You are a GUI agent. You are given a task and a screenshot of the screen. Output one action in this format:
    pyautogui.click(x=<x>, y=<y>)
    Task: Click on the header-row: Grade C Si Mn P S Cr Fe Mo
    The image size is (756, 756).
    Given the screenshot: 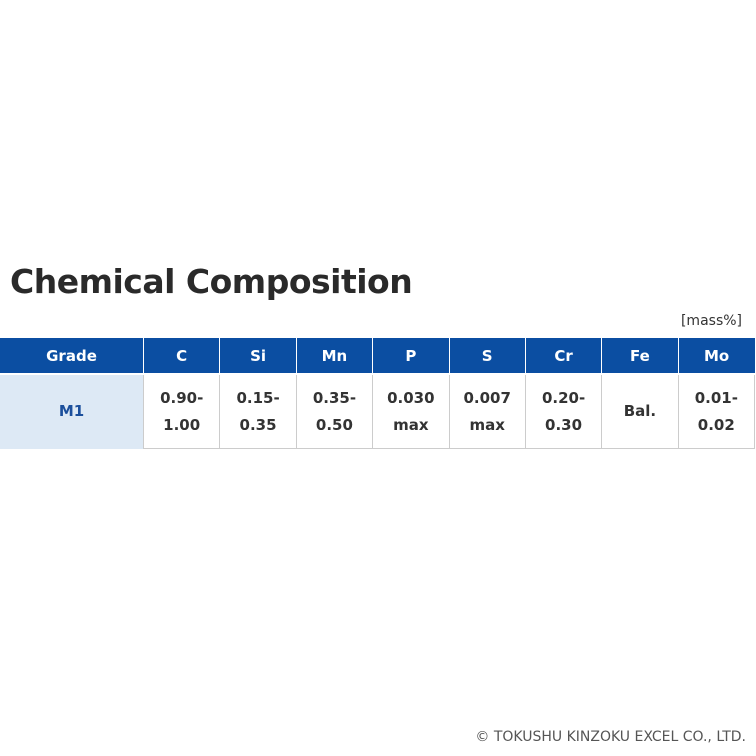 What is the action you would take?
    pyautogui.click(x=377, y=356)
    